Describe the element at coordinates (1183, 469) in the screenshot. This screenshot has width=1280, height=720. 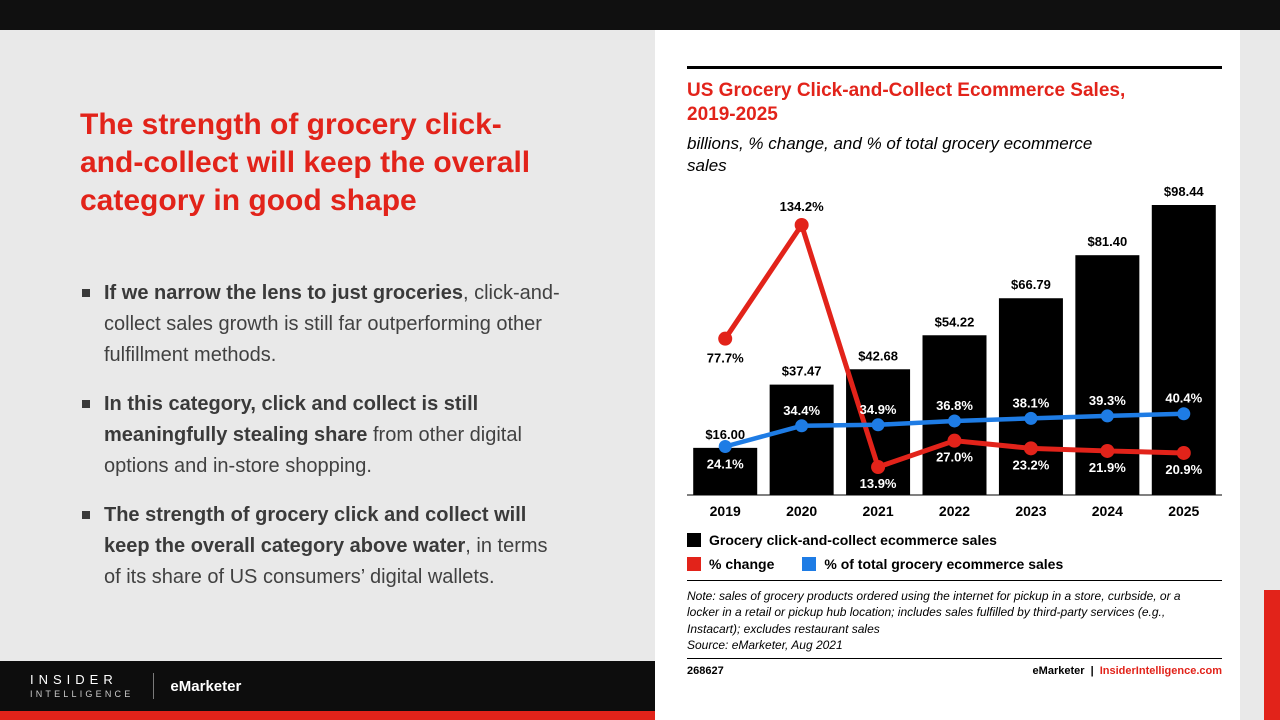
I see `pct-change-label: 20.9%` at that location.